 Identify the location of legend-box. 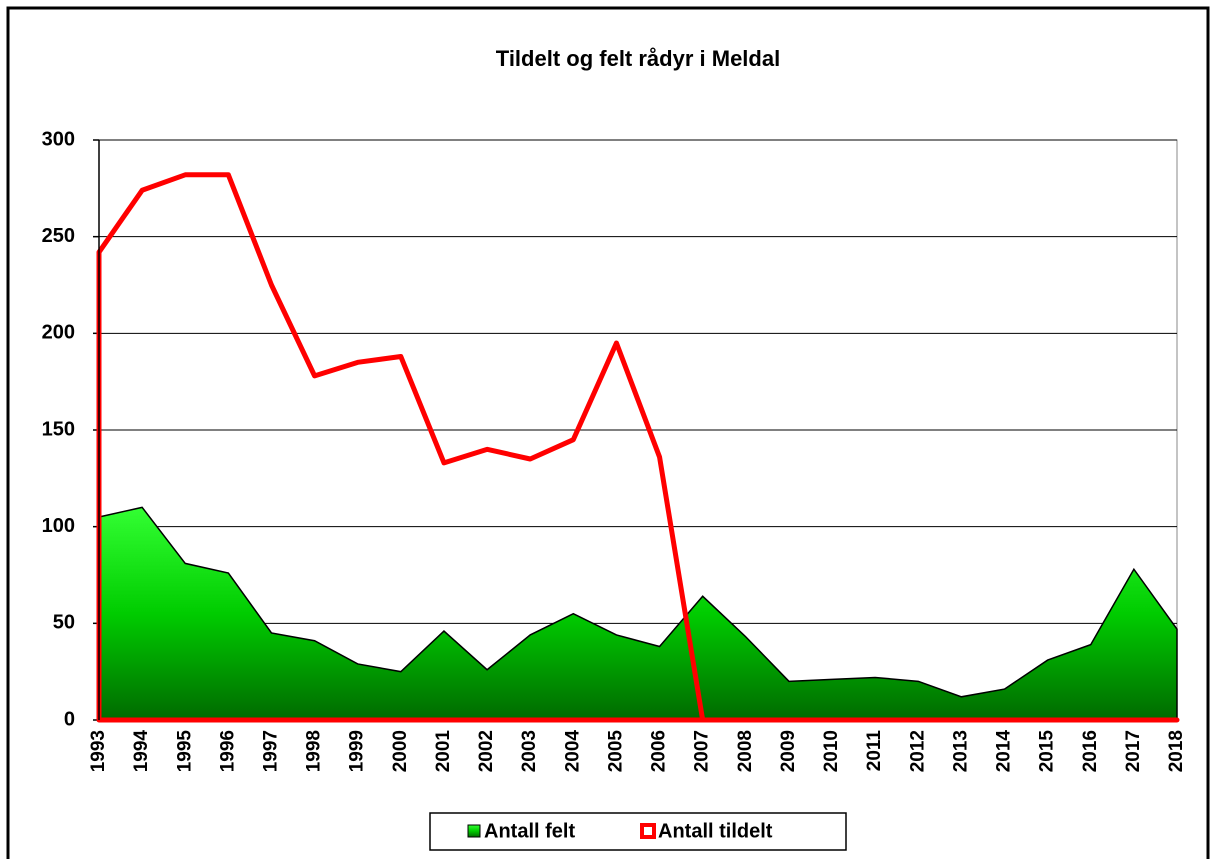
(638, 831).